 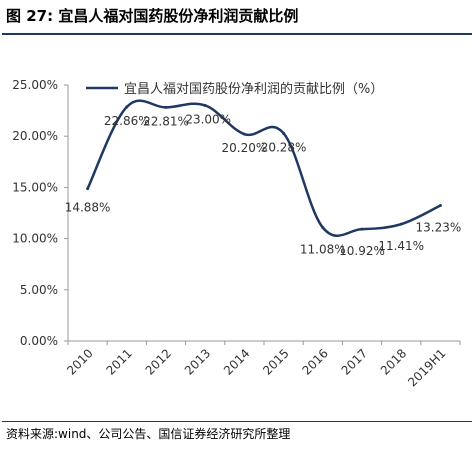 What do you see at coordinates (323, 250) in the screenshot?
I see `data-label: 11.08%` at bounding box center [323, 250].